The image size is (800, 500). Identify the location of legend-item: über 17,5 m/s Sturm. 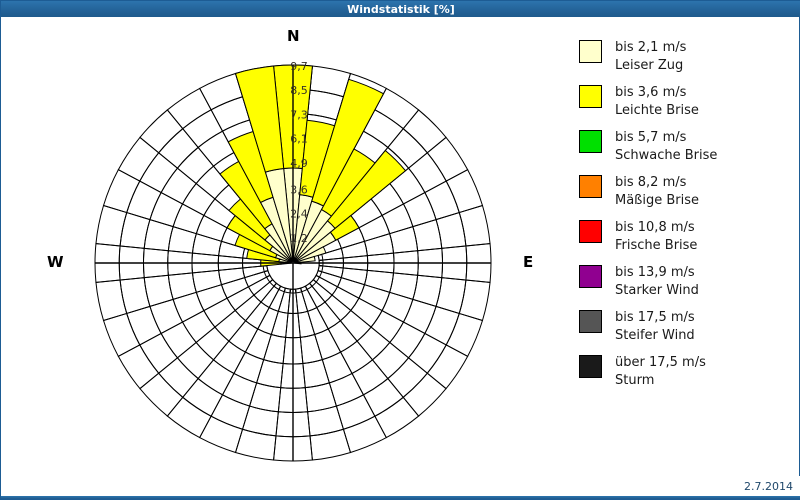
(686, 372).